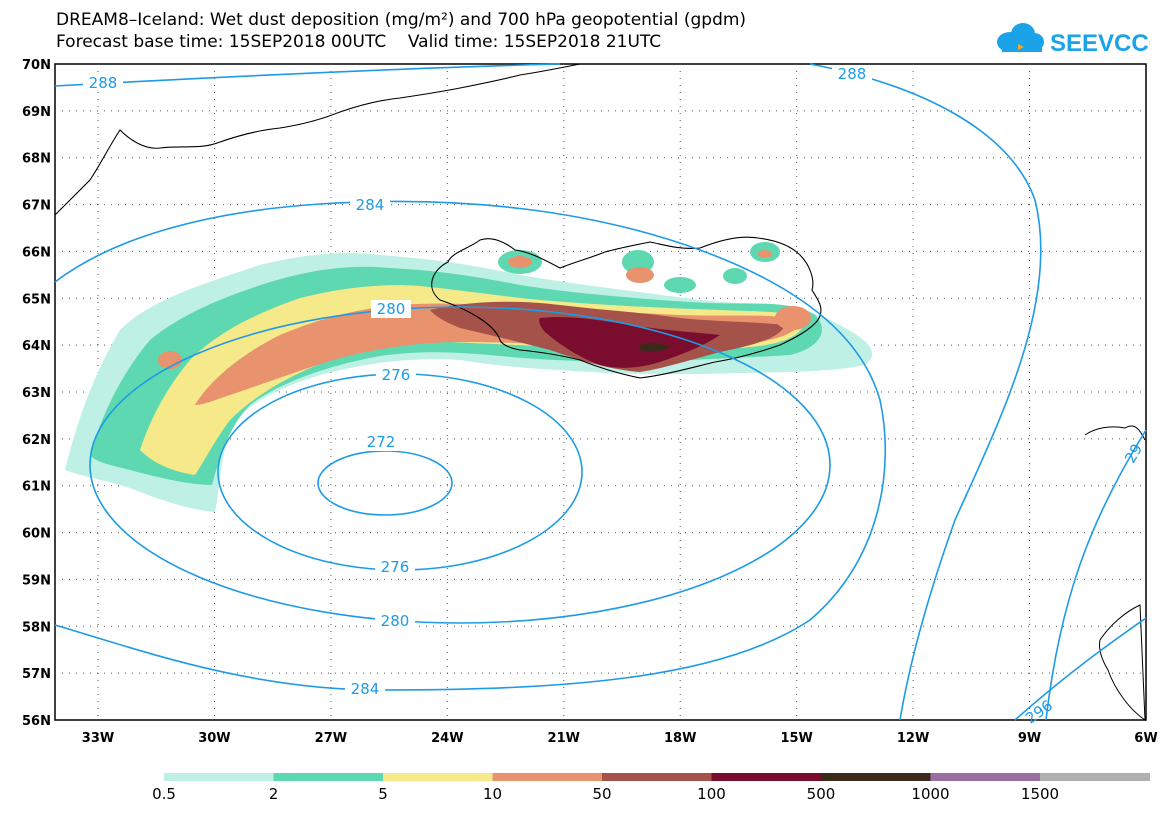  Describe the element at coordinates (626, 307) in the screenshot. I see `iceland-coastline` at that location.